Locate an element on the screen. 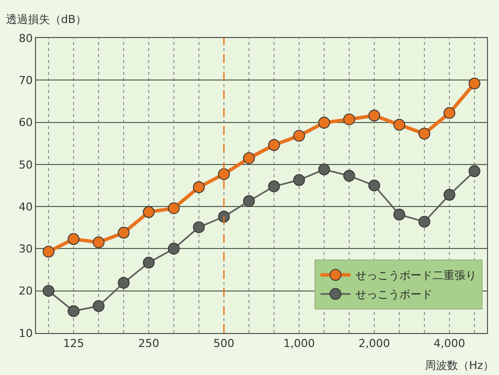 The width and height of the screenshot is (499, 375). x-tick-label: 500 is located at coordinates (223, 343).